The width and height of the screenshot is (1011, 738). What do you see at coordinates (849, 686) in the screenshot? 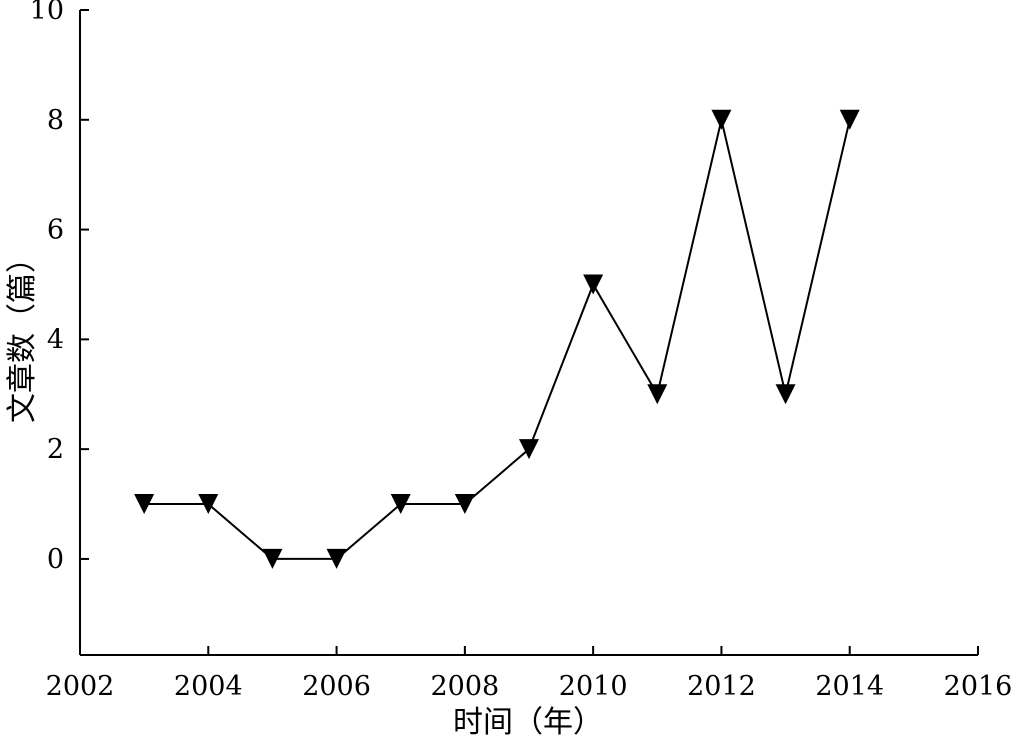
I see `x-tick-label: 2014` at bounding box center [849, 686].